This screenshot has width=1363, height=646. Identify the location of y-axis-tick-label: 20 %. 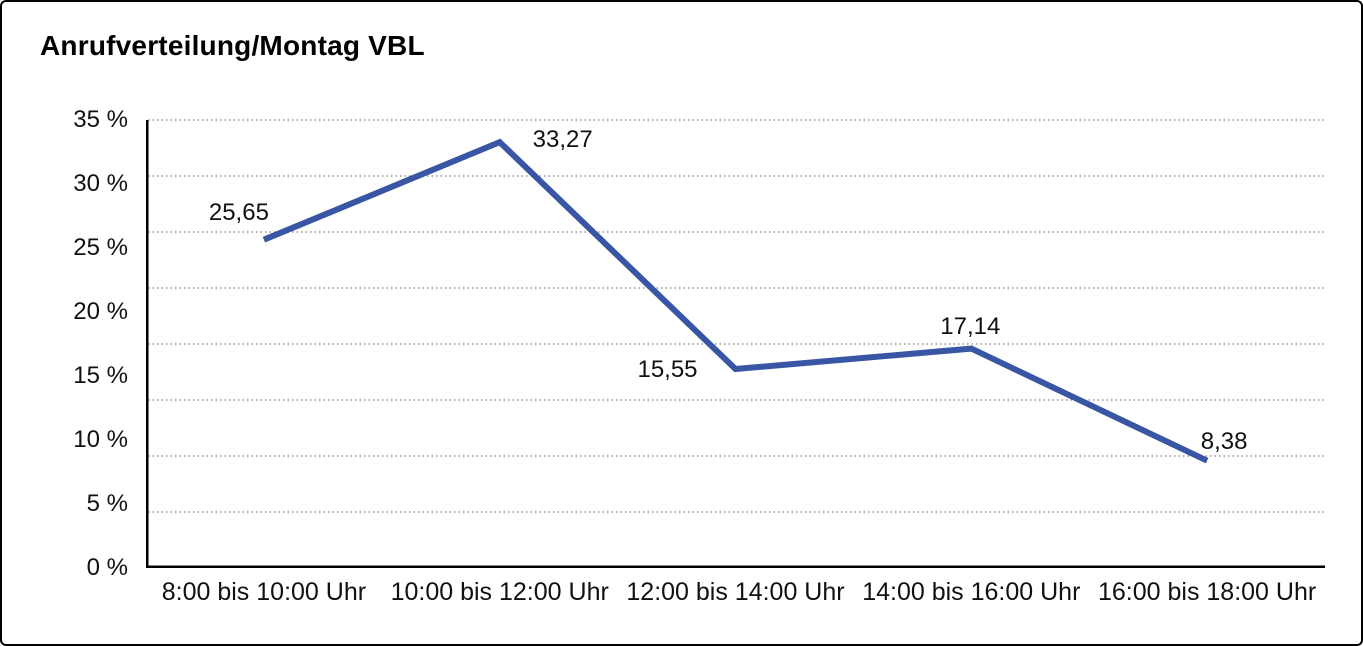
(100, 311).